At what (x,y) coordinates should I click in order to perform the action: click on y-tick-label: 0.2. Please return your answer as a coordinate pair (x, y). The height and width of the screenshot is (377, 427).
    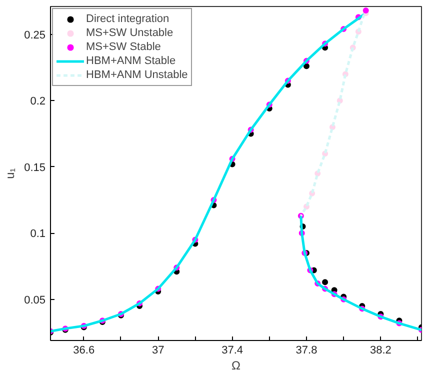
    Looking at the image, I should click on (38, 102).